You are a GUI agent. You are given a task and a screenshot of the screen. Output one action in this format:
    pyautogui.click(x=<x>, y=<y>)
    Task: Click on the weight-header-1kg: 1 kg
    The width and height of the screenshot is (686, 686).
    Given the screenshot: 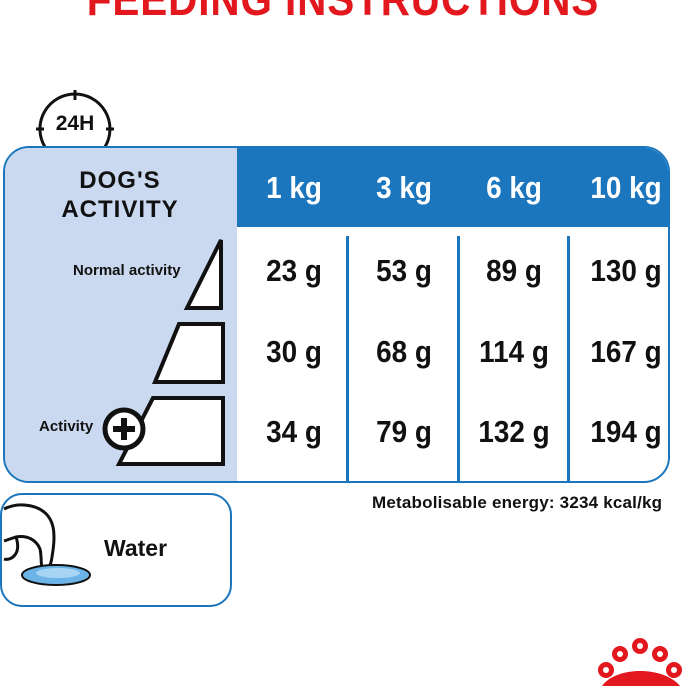 What is the action you would take?
    pyautogui.click(x=294, y=187)
    